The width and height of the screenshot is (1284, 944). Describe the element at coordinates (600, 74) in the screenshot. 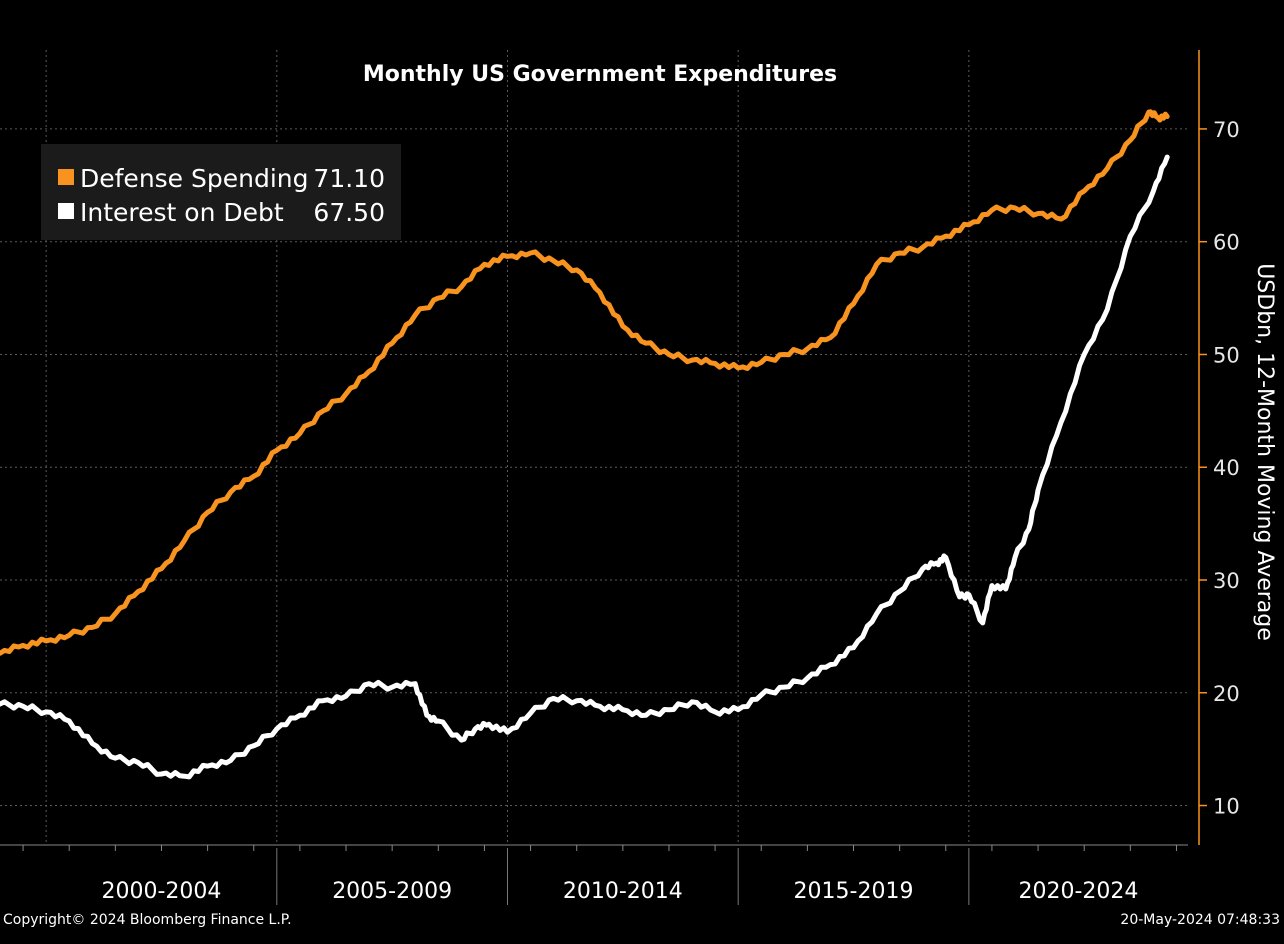

I see `chart-title: Monthly US Government Expenditures` at that location.